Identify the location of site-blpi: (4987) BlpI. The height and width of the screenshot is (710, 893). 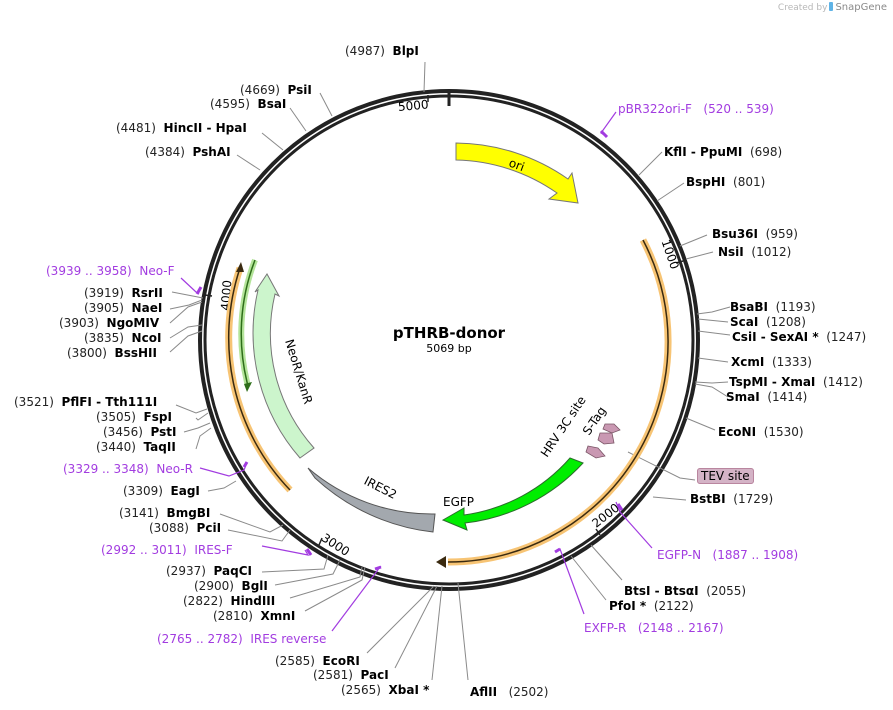
(382, 51).